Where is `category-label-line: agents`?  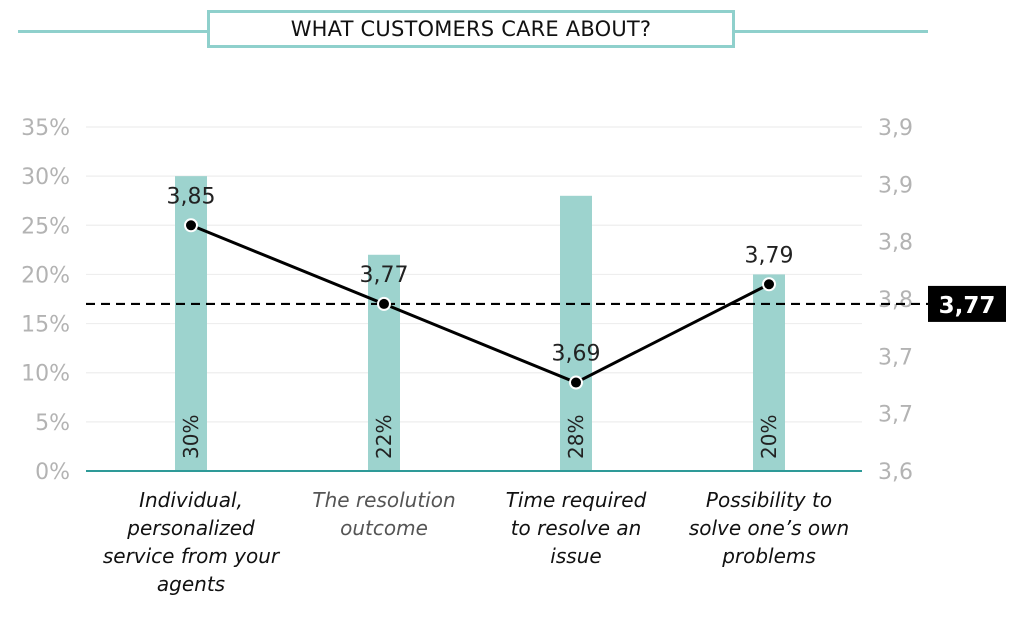
category-label-line: agents is located at coordinates (191, 584).